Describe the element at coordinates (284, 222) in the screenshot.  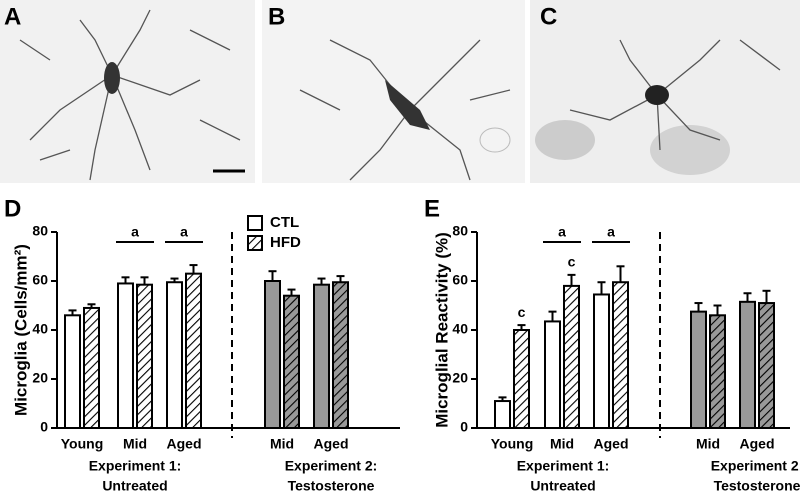
I see `legend-label: CTL` at that location.